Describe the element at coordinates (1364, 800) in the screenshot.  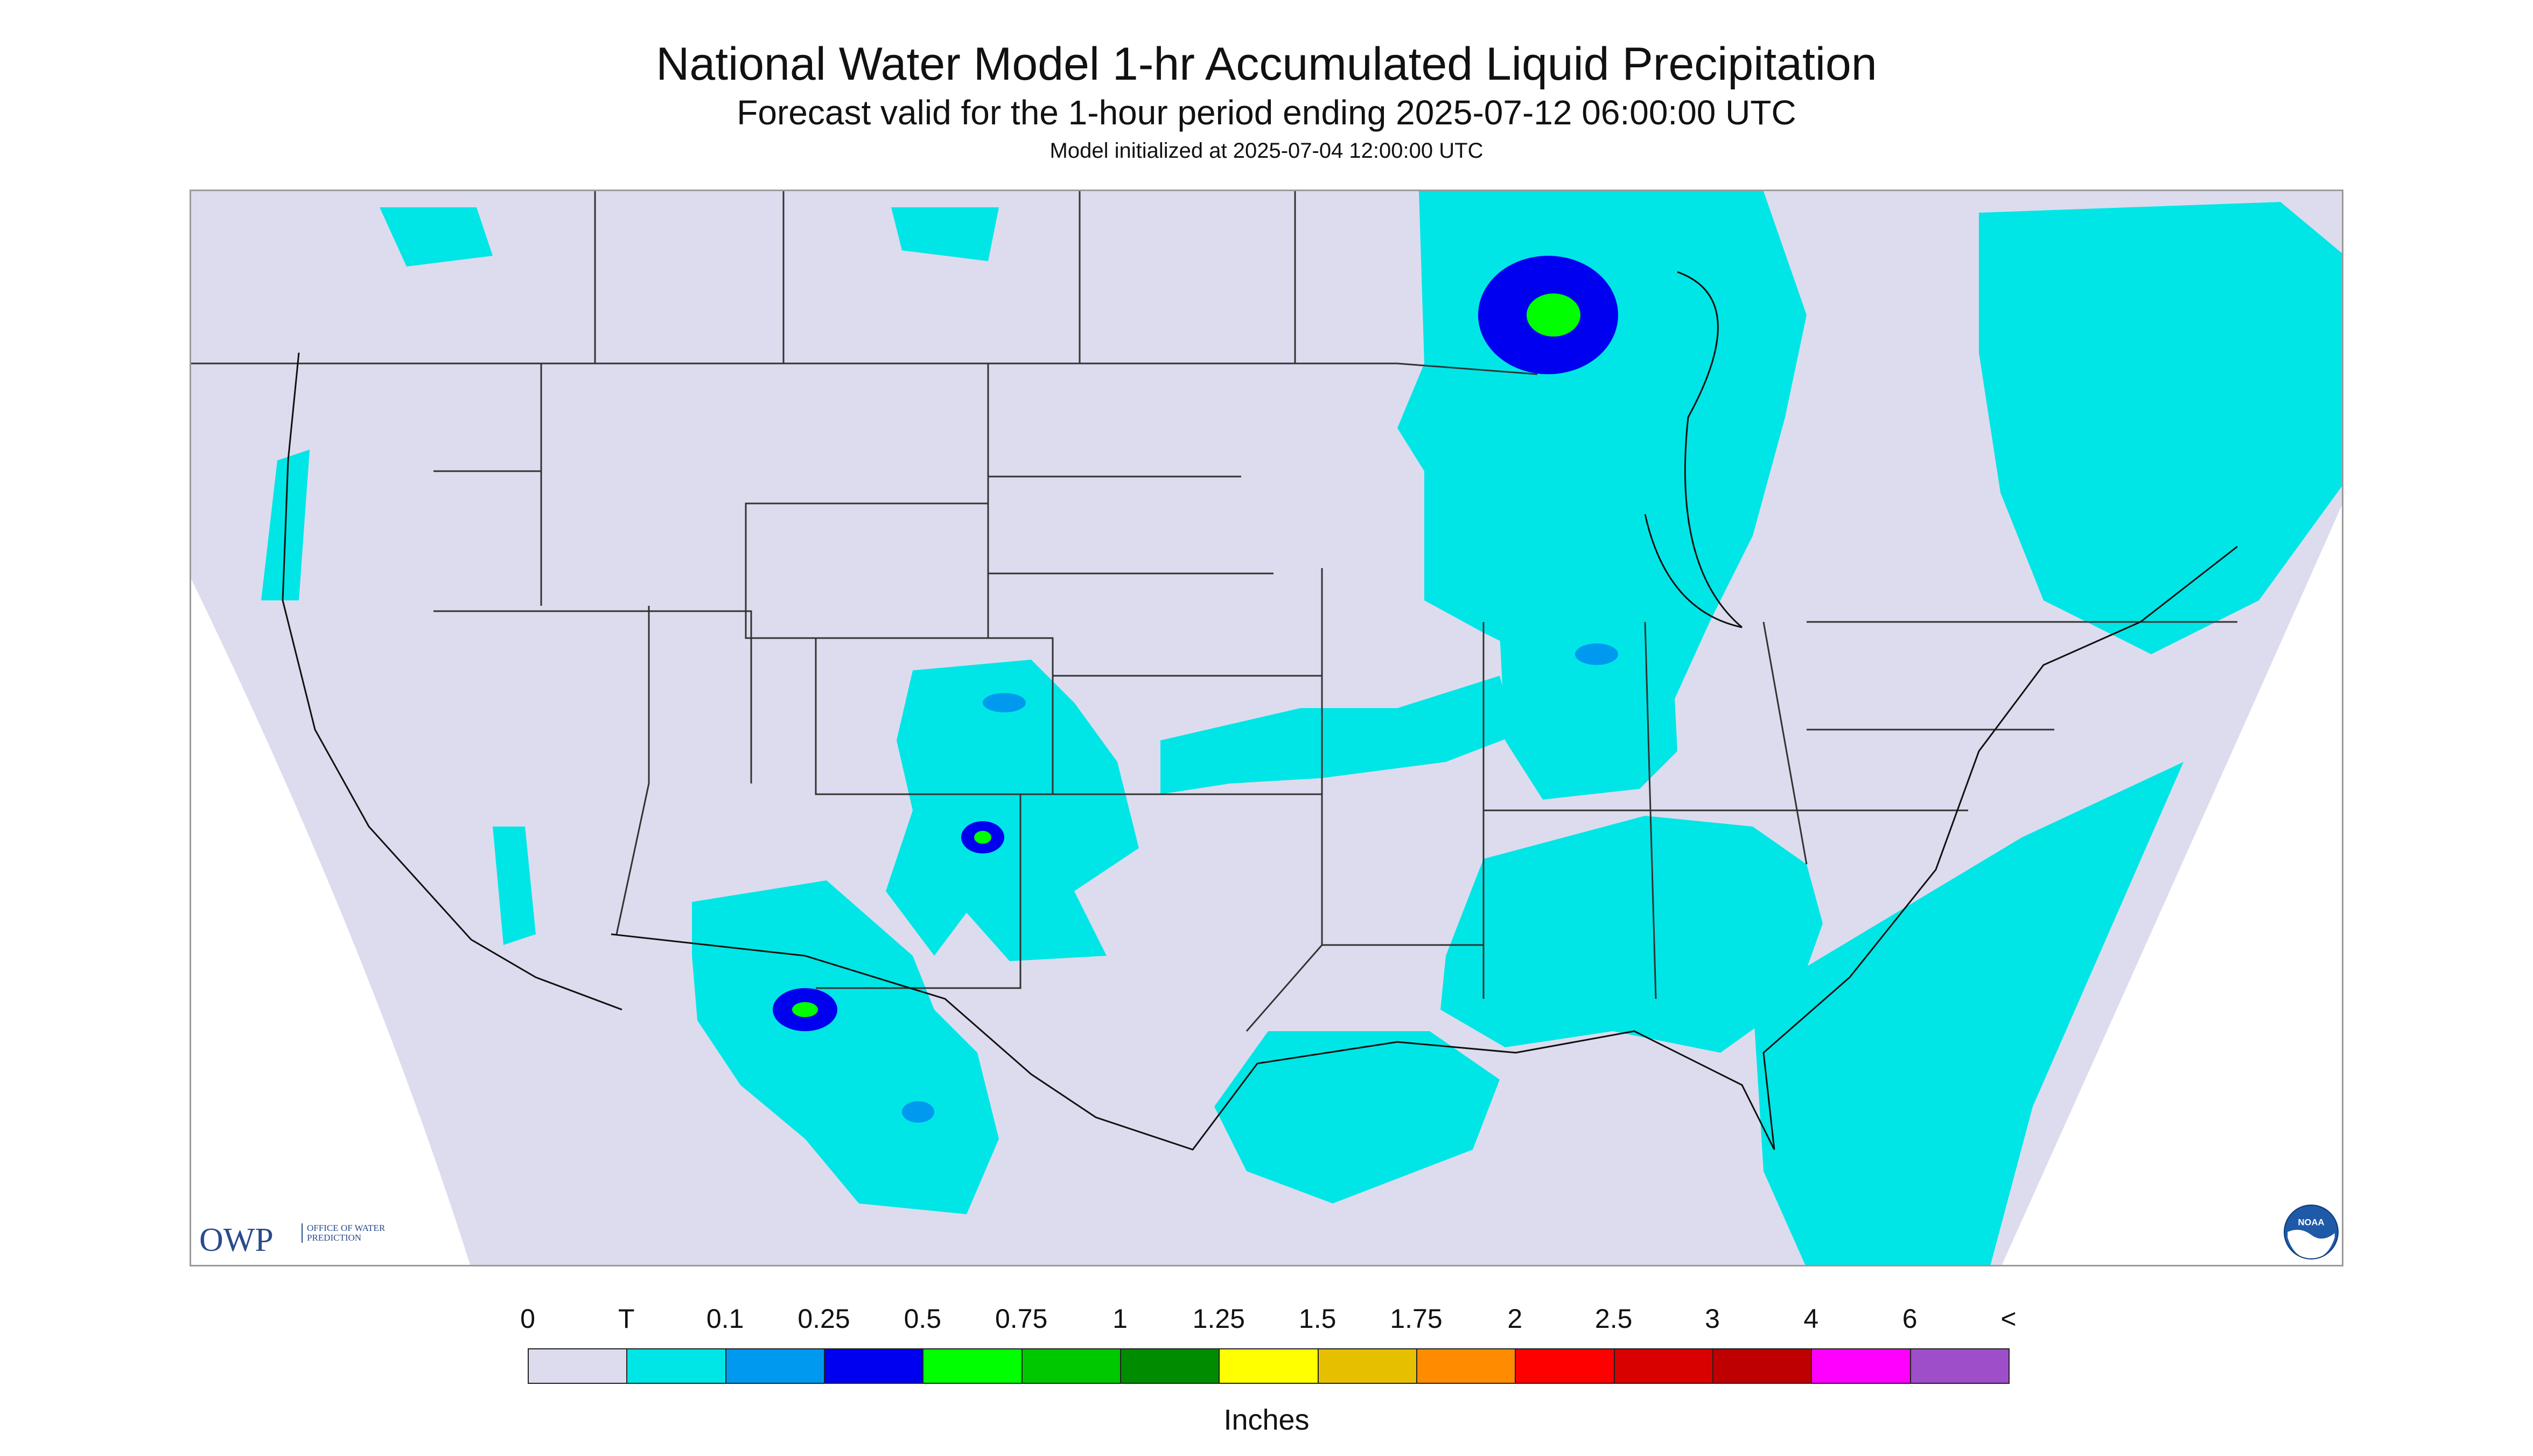
I see `central-states` at that location.